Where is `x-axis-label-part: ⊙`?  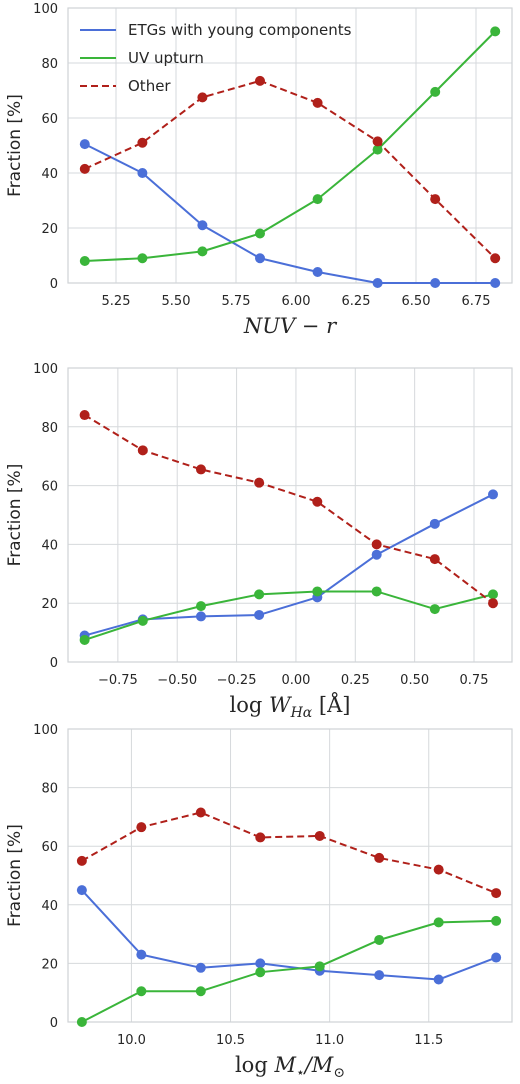 x-axis-label-part: ⊙ is located at coordinates (339, 1073).